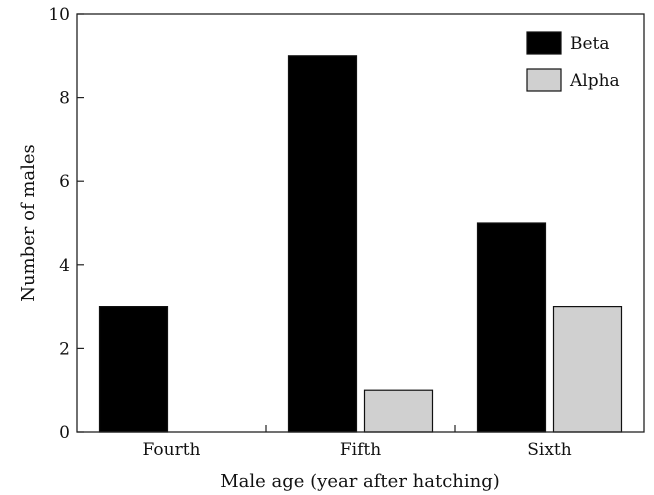 This screenshot has height=495, width=654. Describe the element at coordinates (64, 99) in the screenshot. I see `y-tick-label: 8` at that location.